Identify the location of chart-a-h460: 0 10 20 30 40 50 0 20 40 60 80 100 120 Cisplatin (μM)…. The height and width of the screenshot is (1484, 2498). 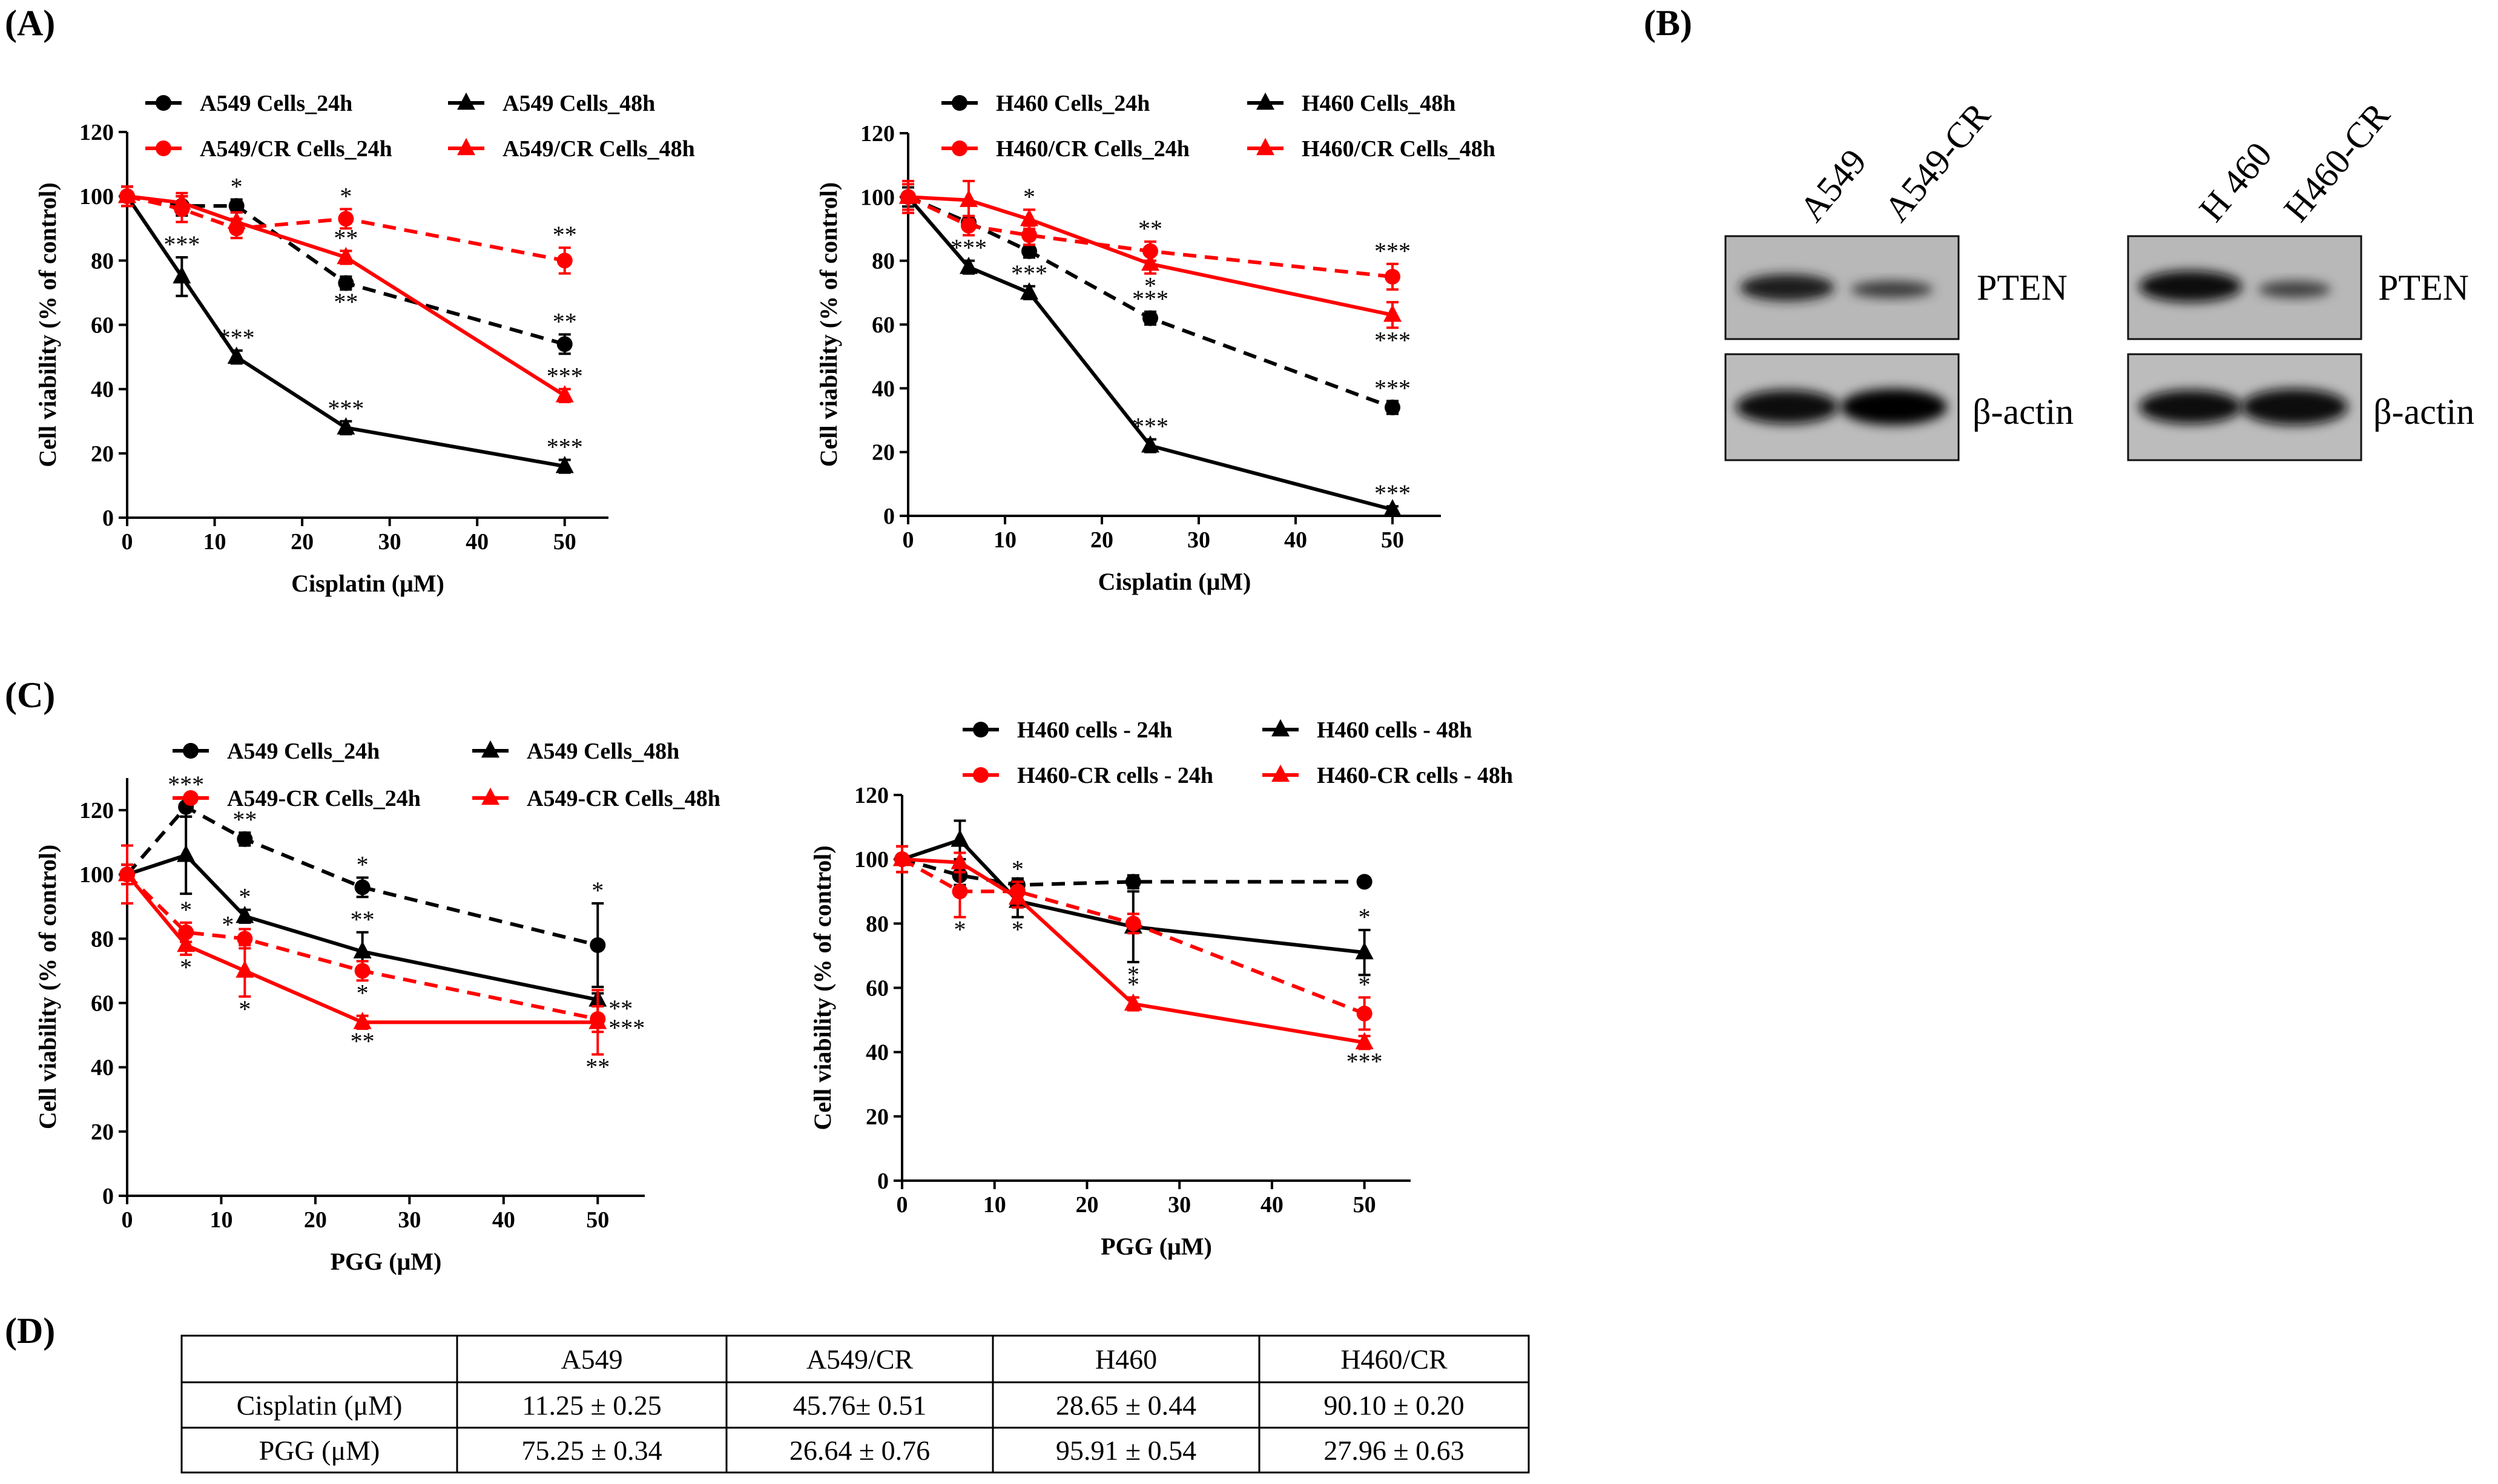
(1155, 343).